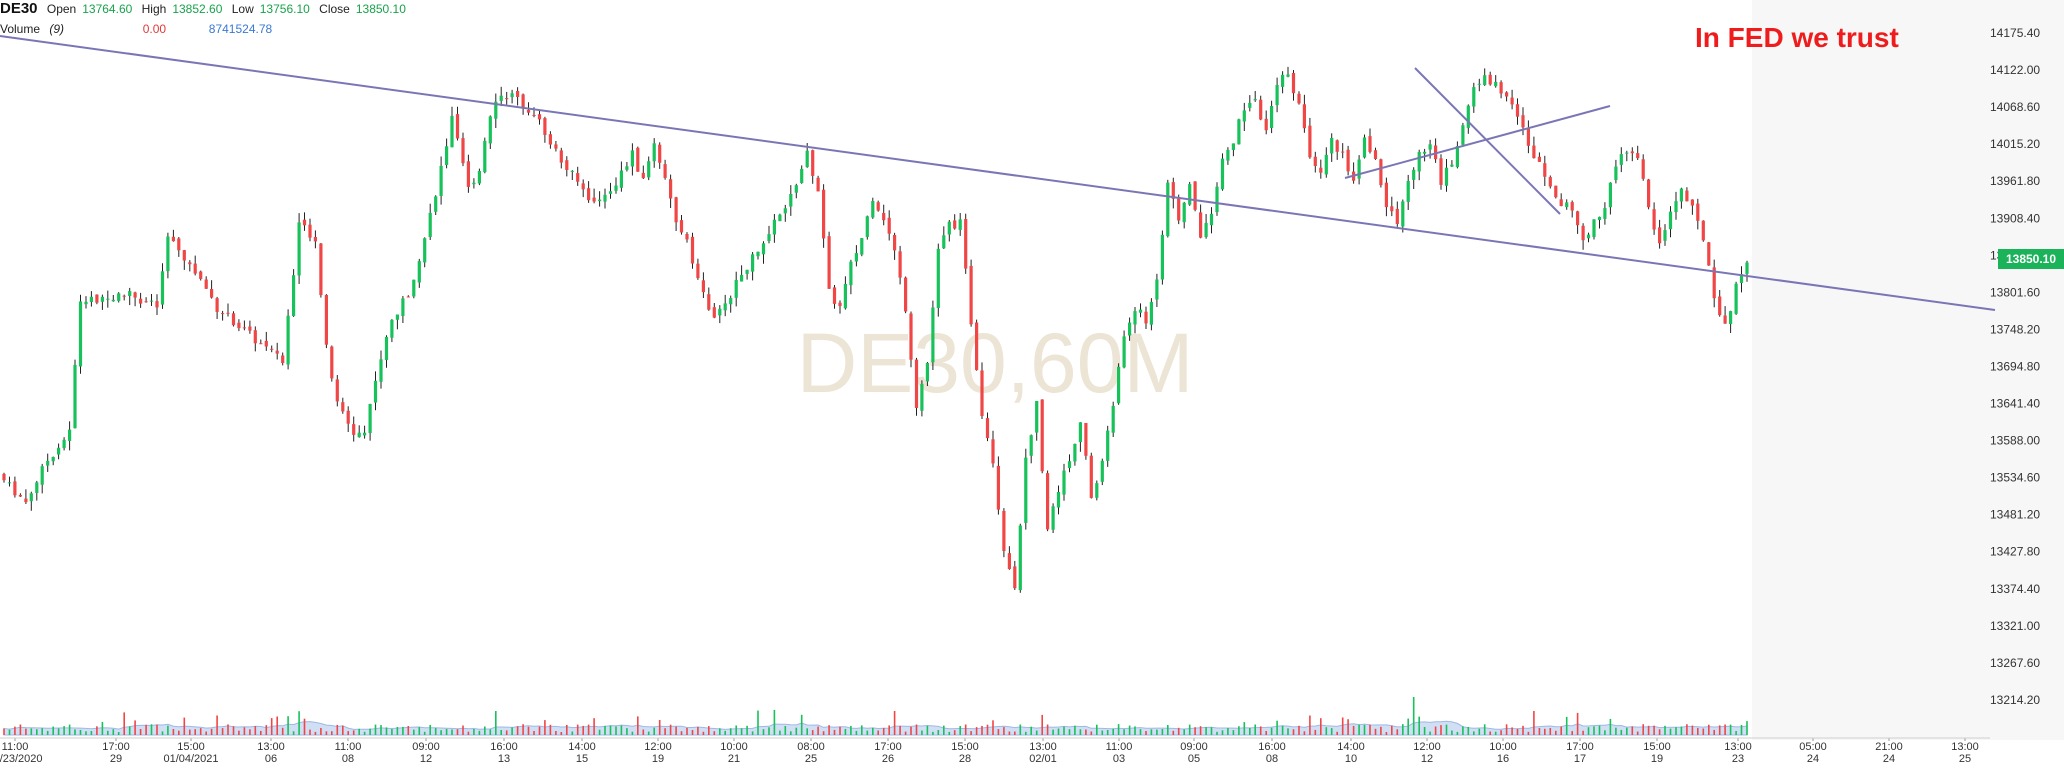  Describe the element at coordinates (1477, 142) in the screenshot. I see `trendline-rising` at that location.